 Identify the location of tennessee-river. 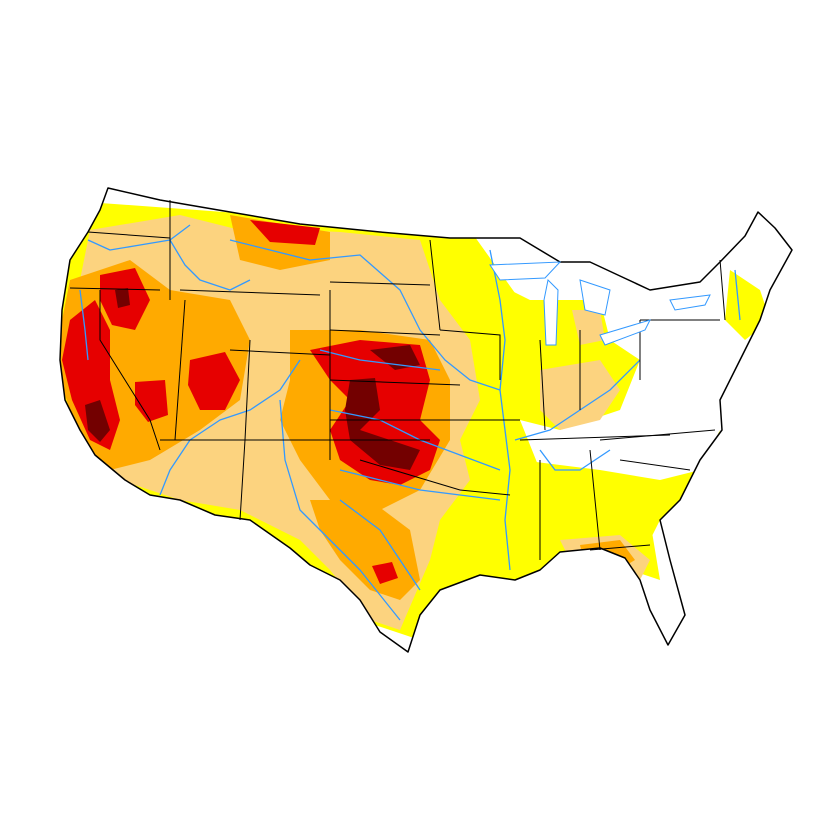
(575, 460).